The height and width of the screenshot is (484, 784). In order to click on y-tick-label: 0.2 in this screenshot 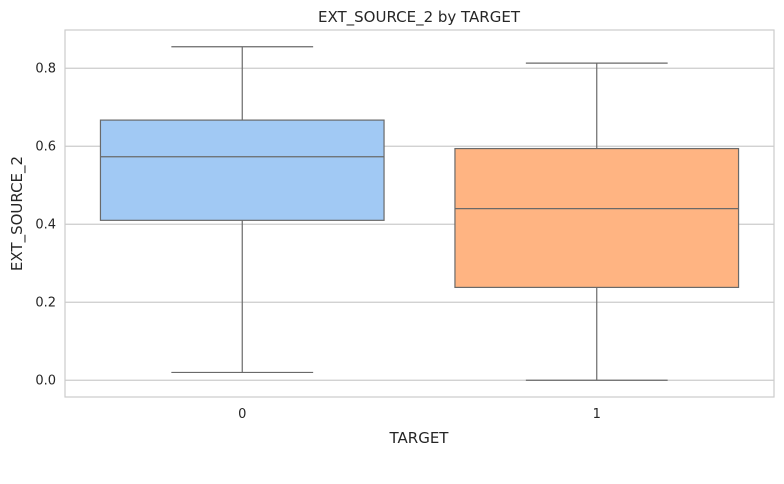, I will do `click(45, 303)`.